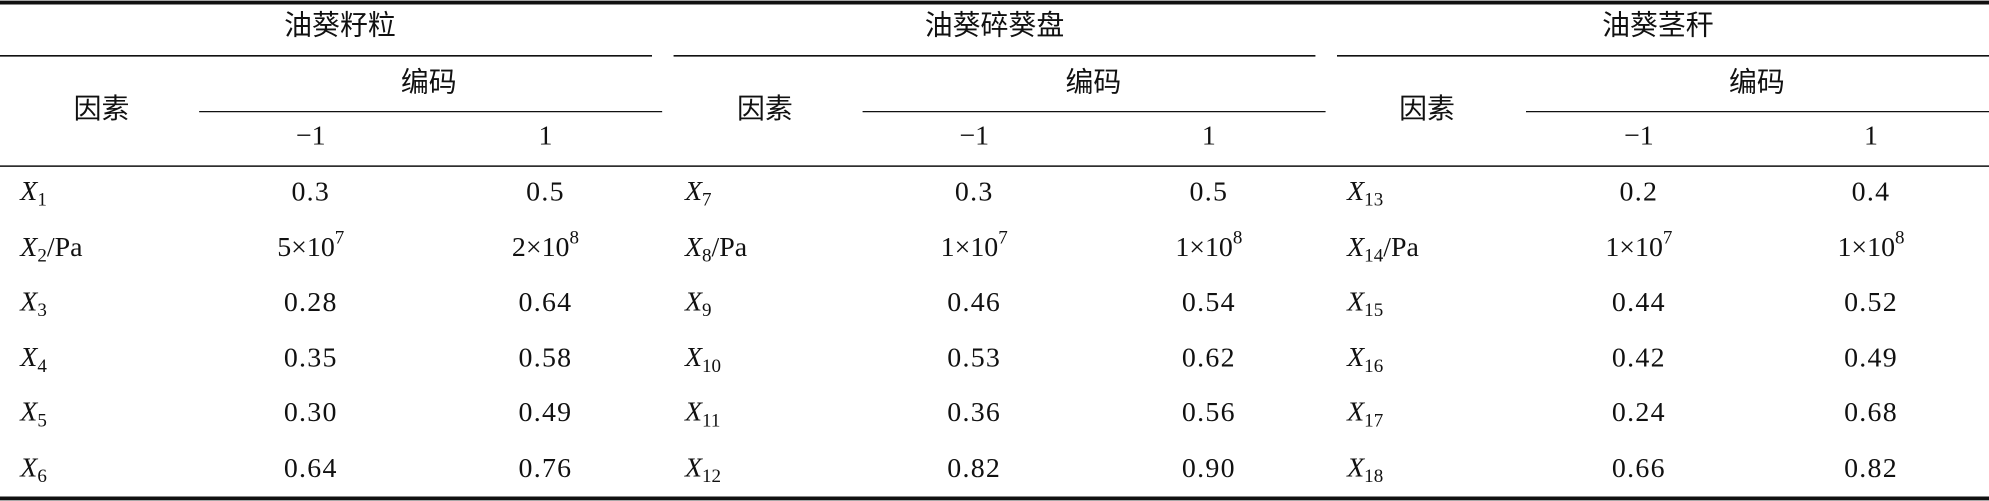  I want to click on factor-subscript: 17, so click(1373, 421).